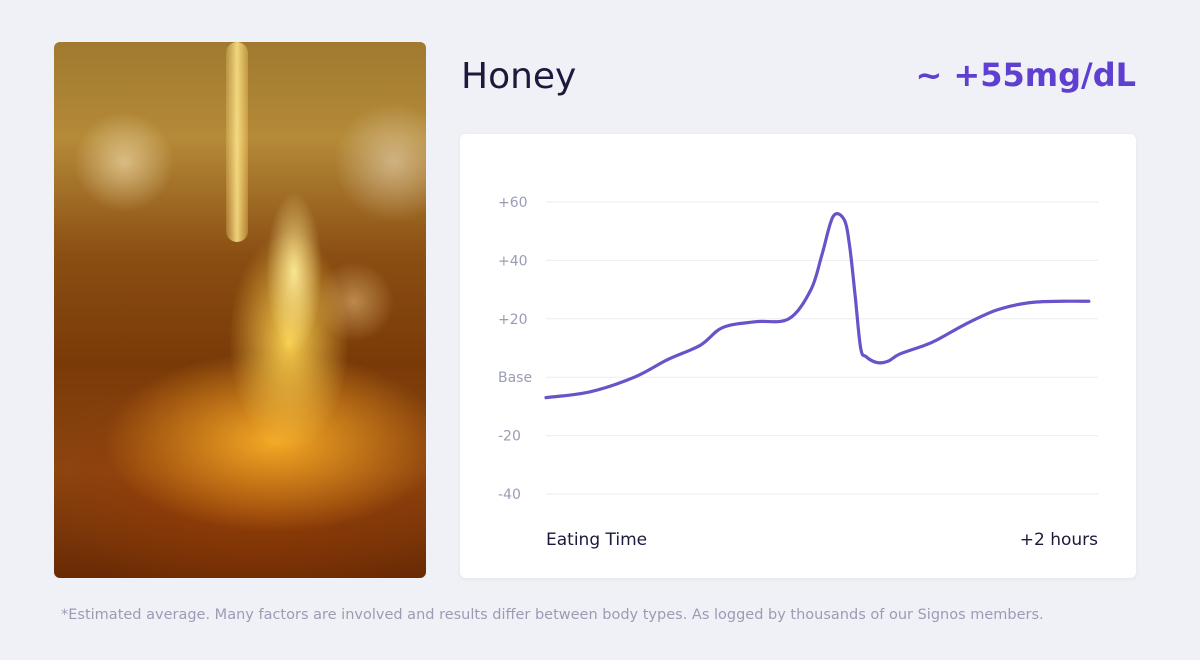 This screenshot has width=1200, height=660. I want to click on y-tick-label: +60, so click(513, 203).